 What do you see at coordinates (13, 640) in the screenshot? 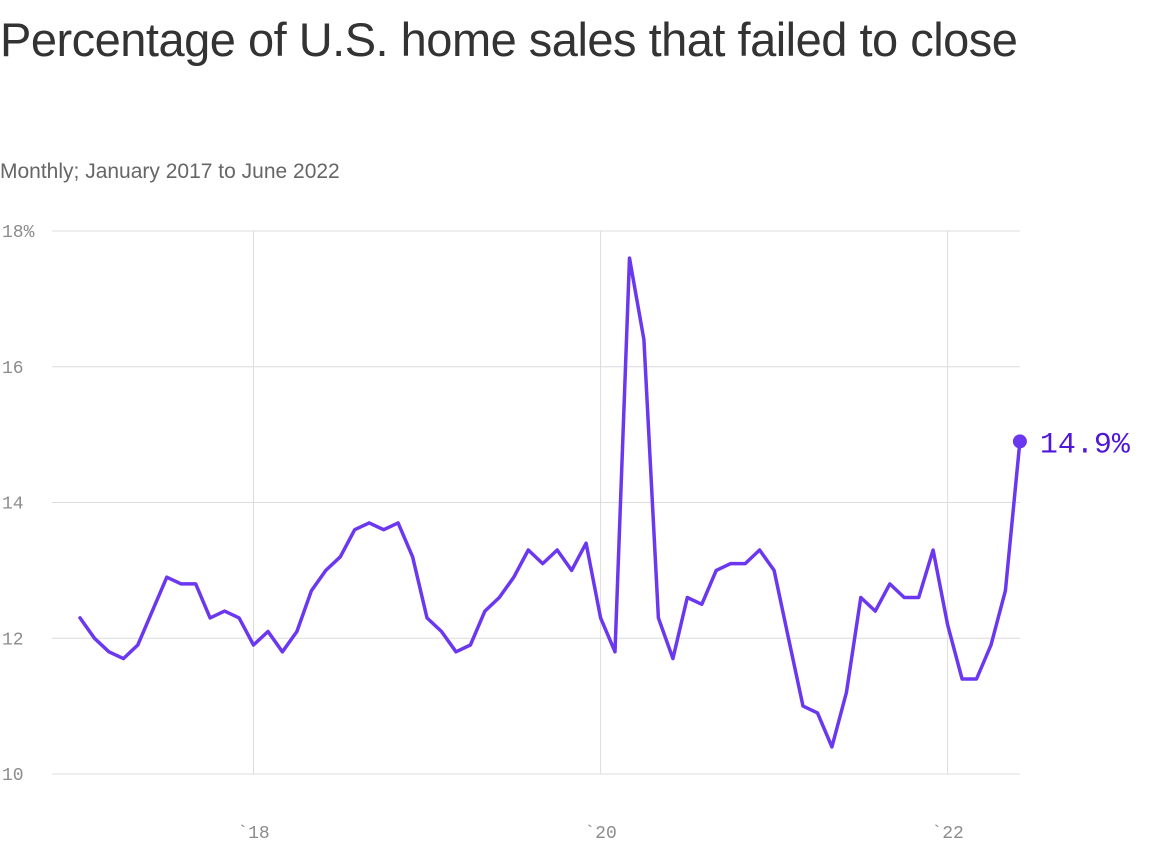
I see `y-tick-label: 12` at bounding box center [13, 640].